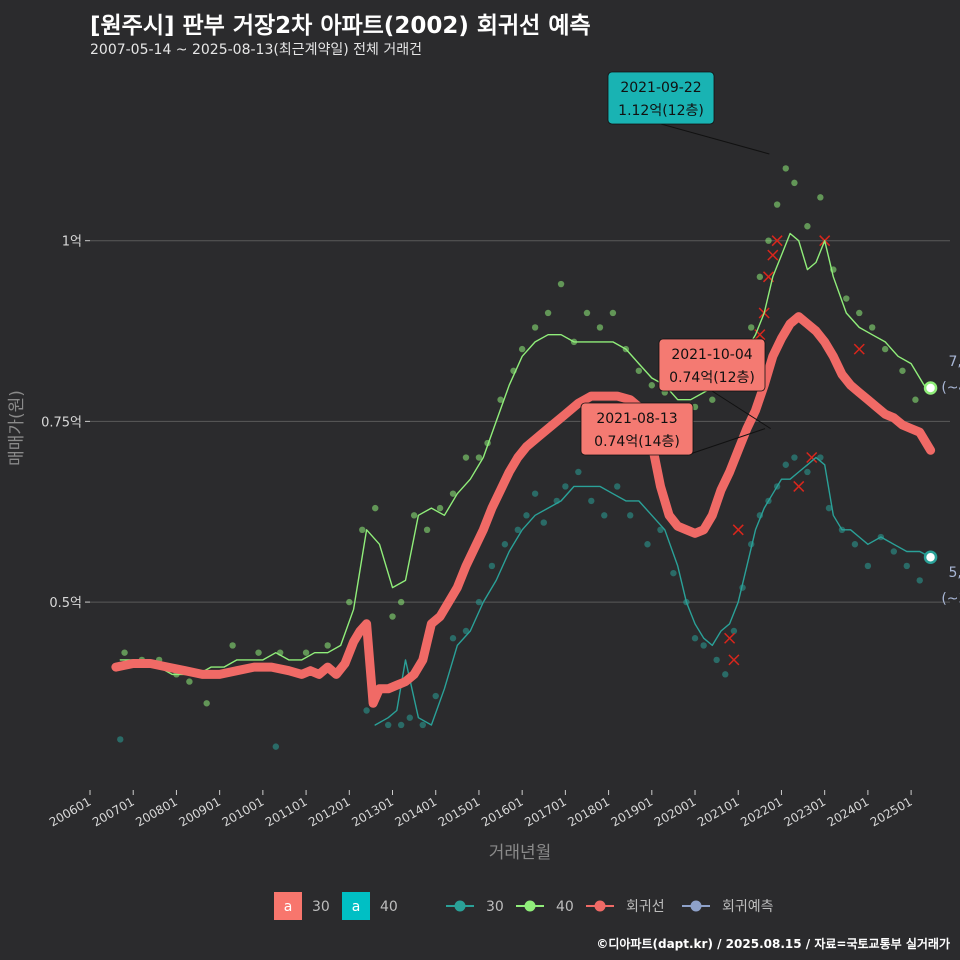 The width and height of the screenshot is (960, 960). What do you see at coordinates (65, 603) in the screenshot?
I see `y-tick-label: 0.5억` at bounding box center [65, 603].